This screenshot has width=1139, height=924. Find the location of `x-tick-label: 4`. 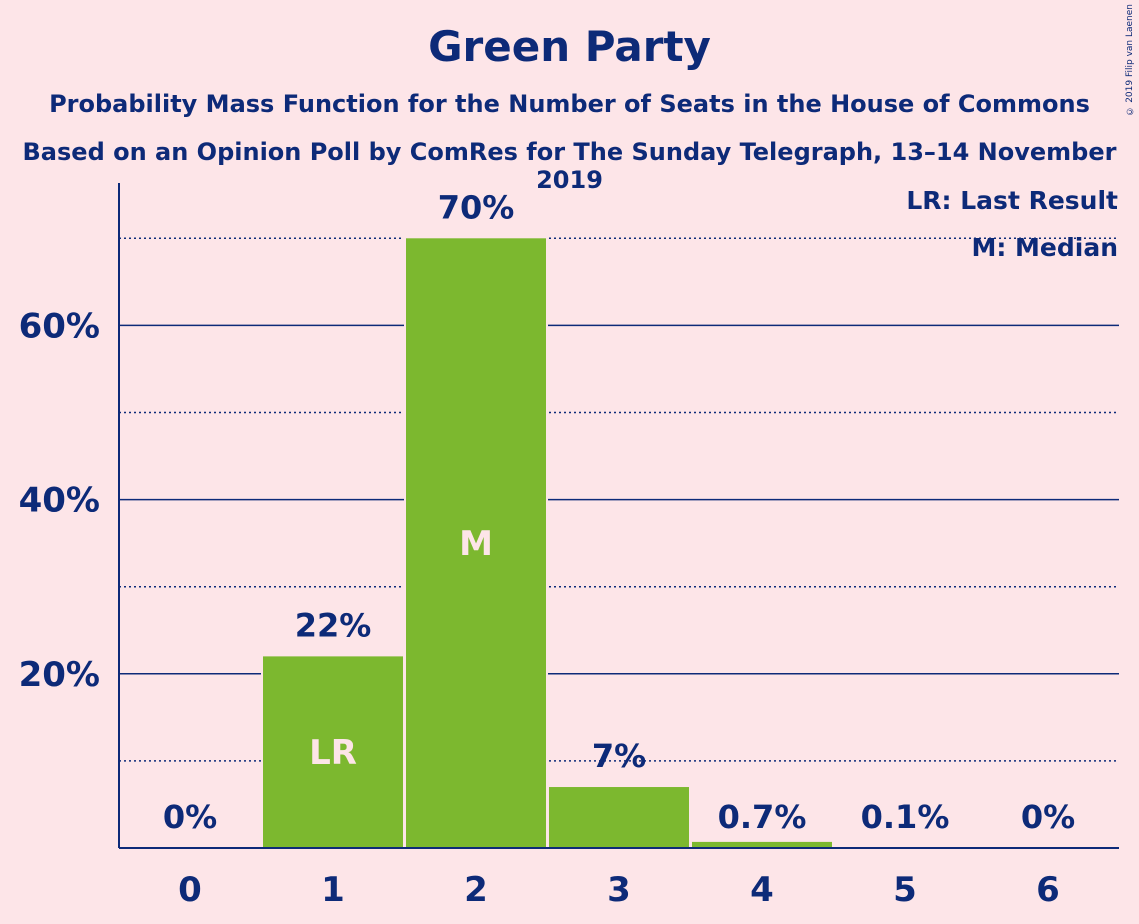

x-tick-label: 4 is located at coordinates (762, 890).